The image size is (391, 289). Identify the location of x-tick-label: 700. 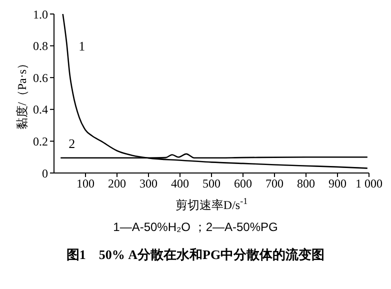
(275, 183).